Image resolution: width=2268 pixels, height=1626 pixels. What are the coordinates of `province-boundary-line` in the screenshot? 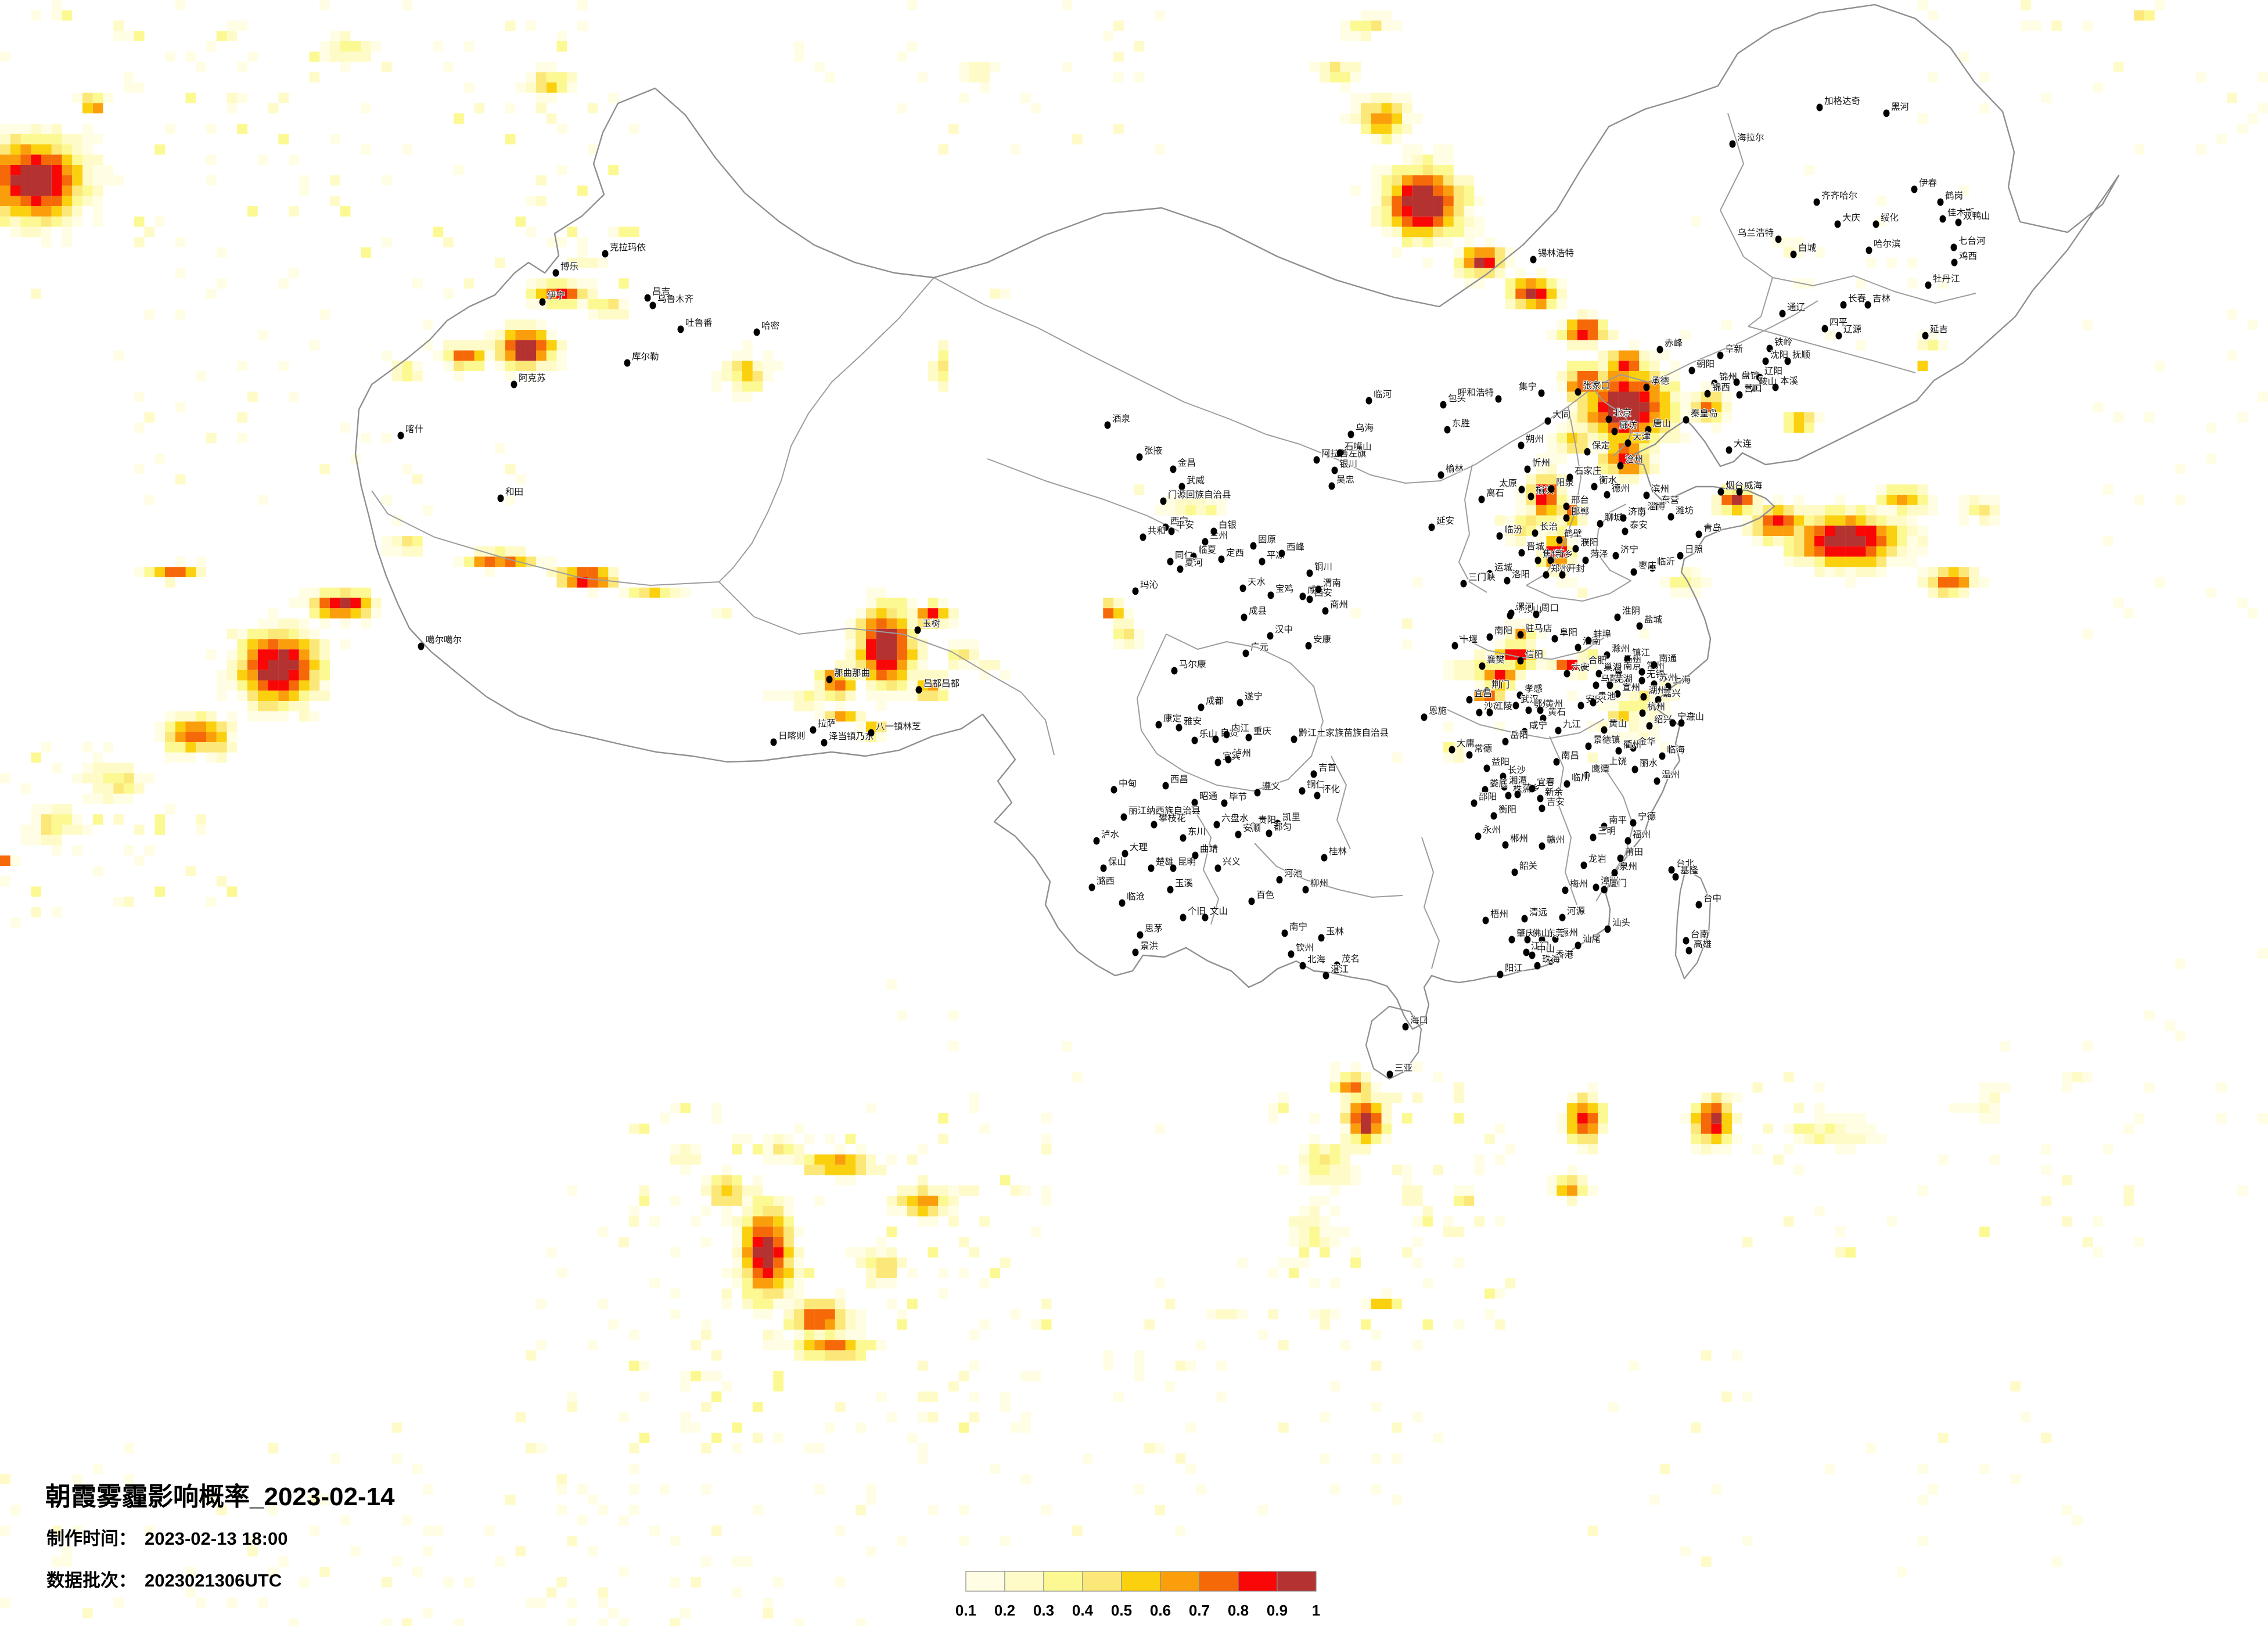 It's located at (1563, 820).